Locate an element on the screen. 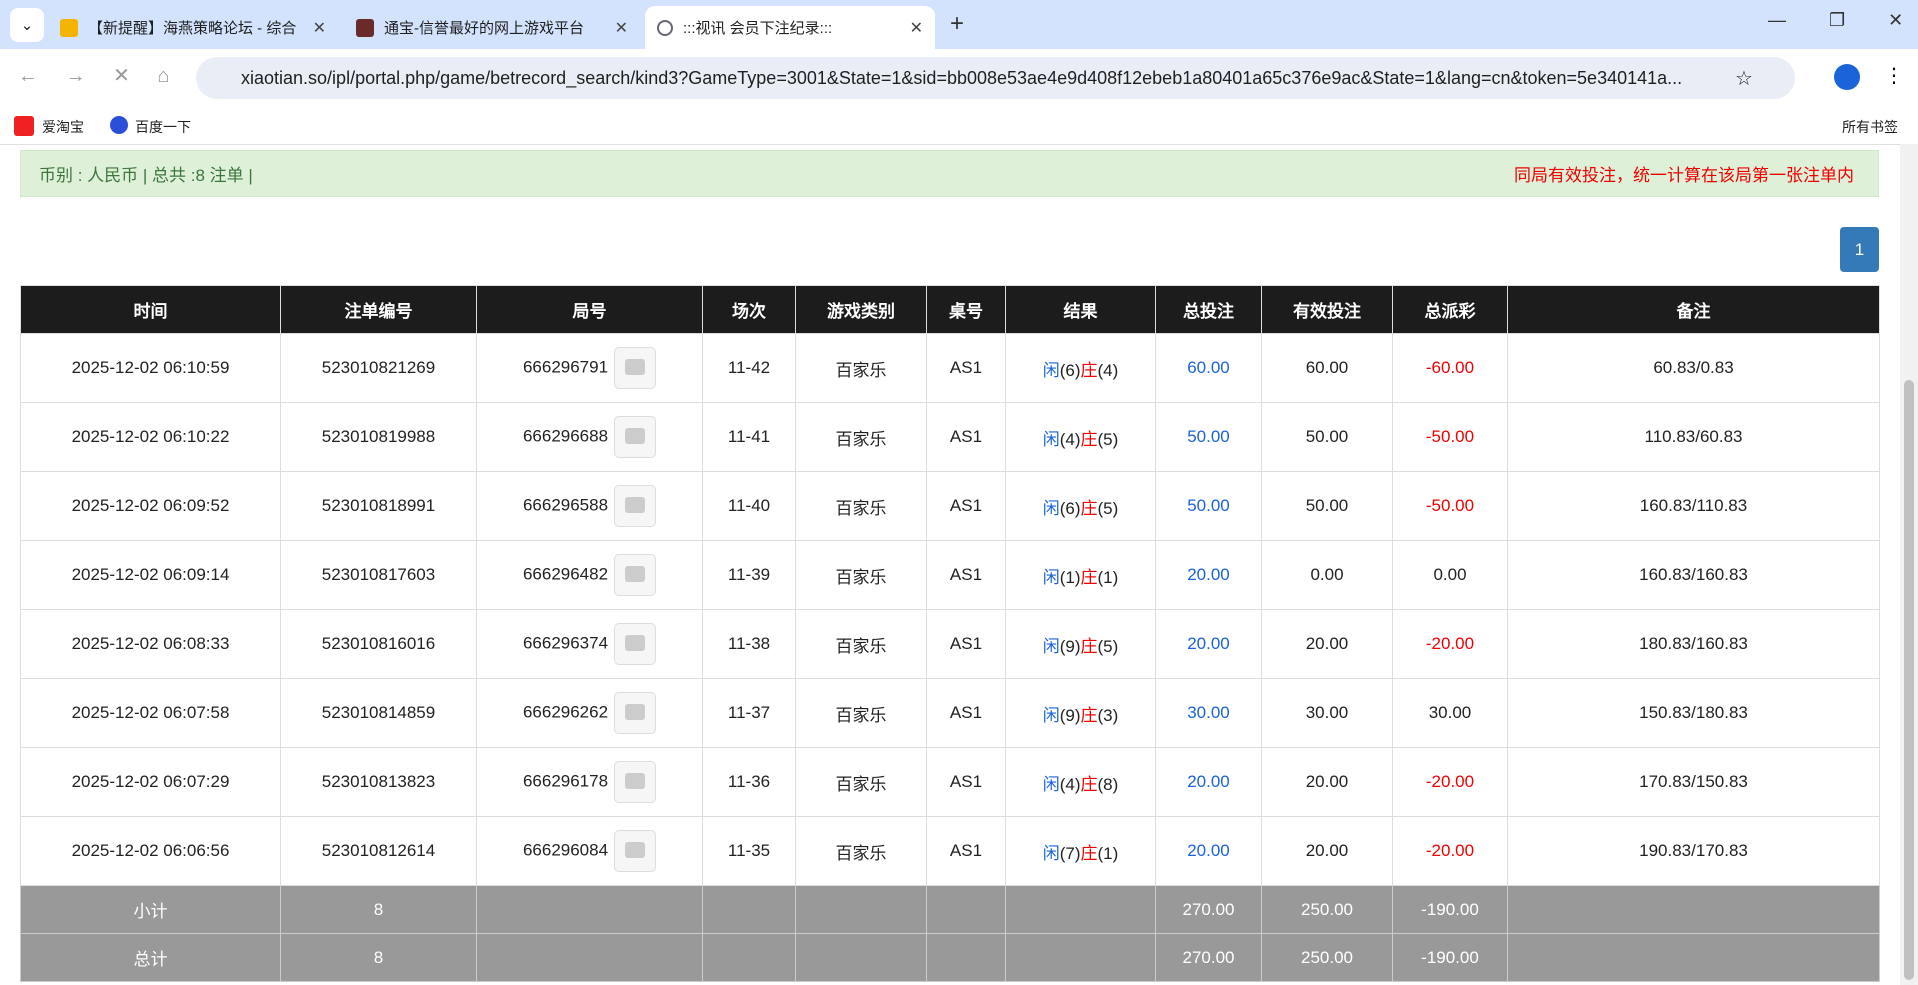 The height and width of the screenshot is (985, 1918). star: ☆ is located at coordinates (1744, 78).